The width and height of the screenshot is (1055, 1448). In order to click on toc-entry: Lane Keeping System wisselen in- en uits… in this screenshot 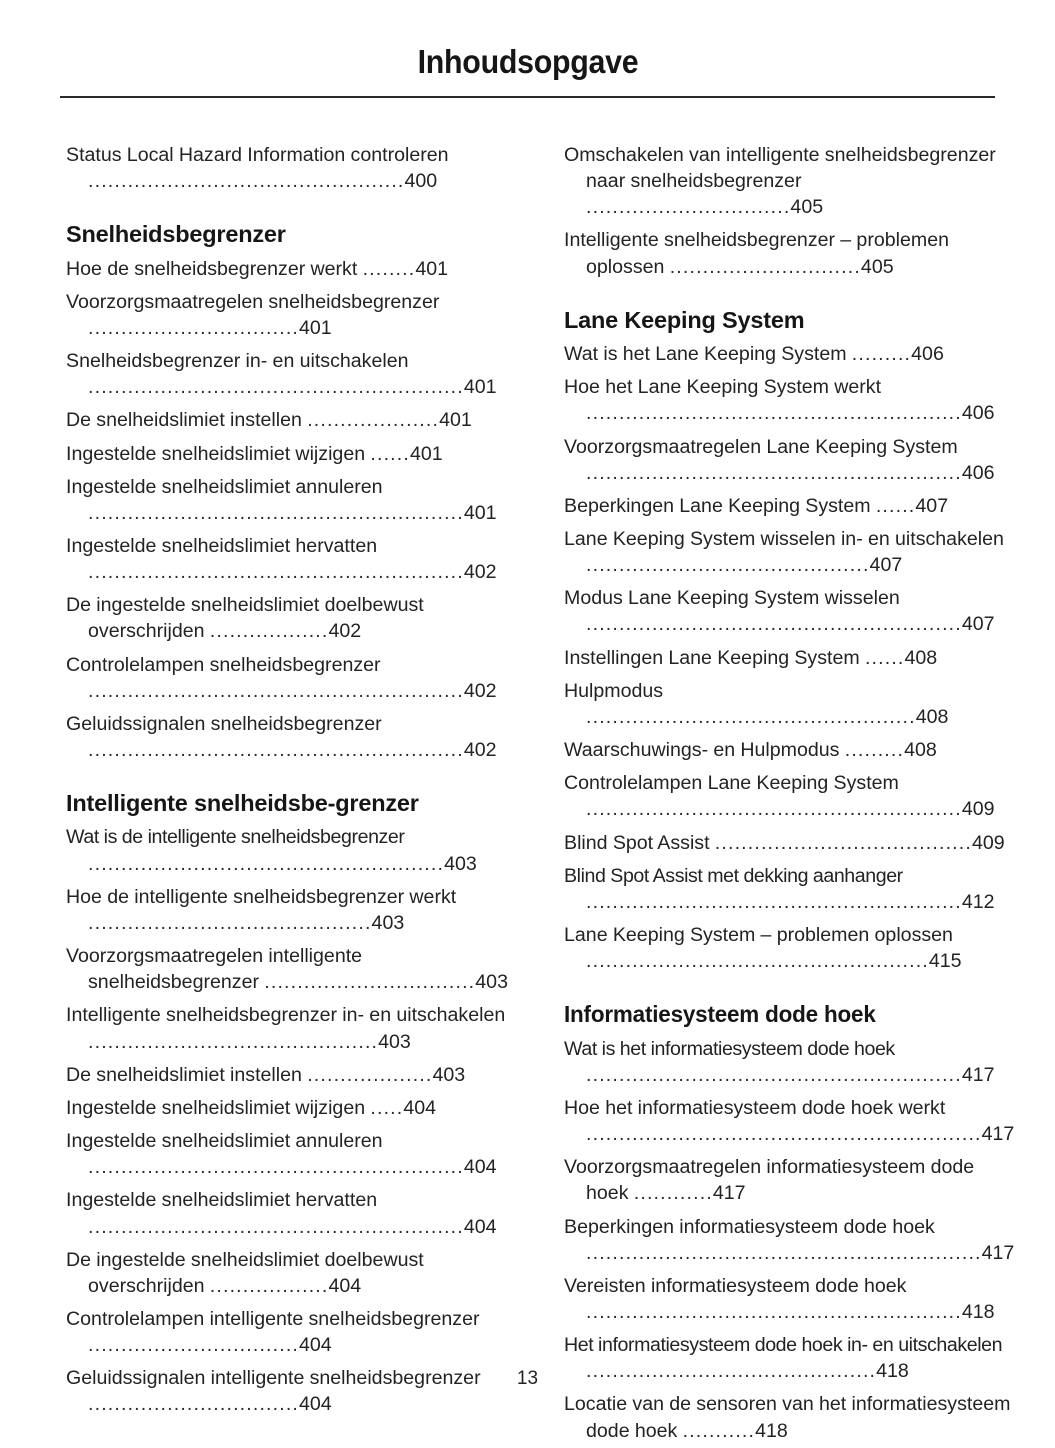, I will do `click(792, 552)`.